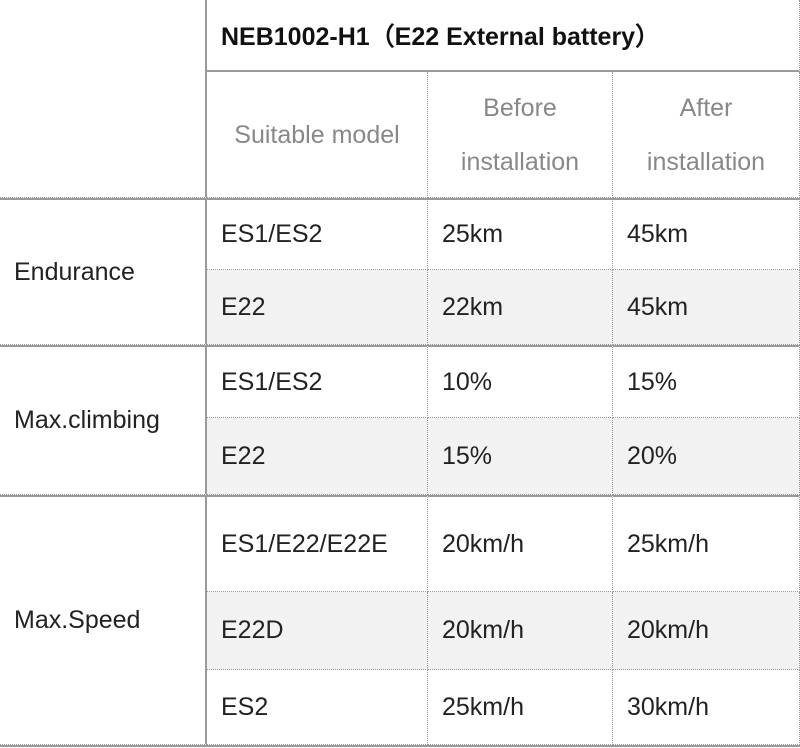 This screenshot has height=748, width=800. Describe the element at coordinates (74, 271) in the screenshot. I see `group-label-text: Endurance` at that location.